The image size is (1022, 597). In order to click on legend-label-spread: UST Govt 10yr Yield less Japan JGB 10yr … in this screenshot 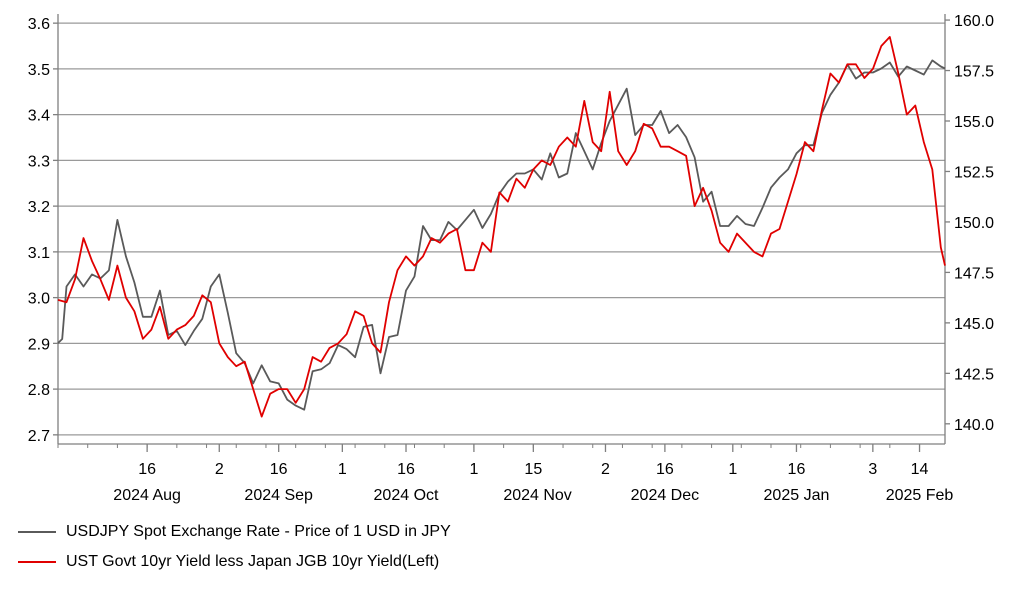, I will do `click(253, 561)`.